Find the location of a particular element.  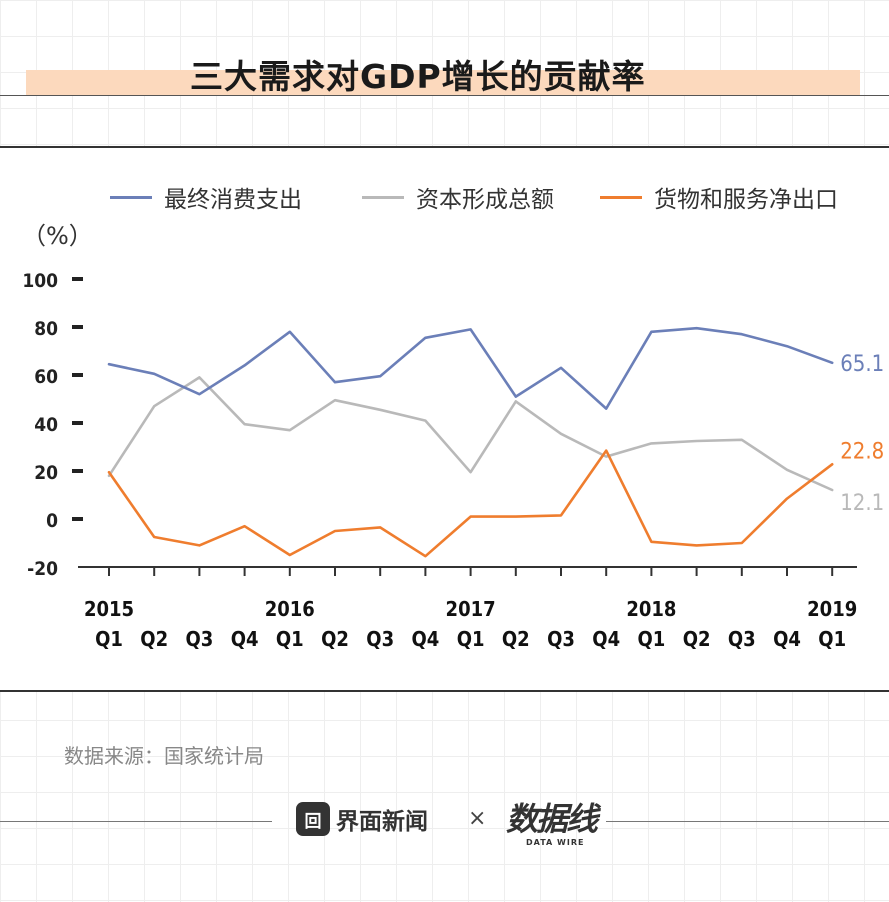

x-tick-year-label: 2015 is located at coordinates (109, 609).